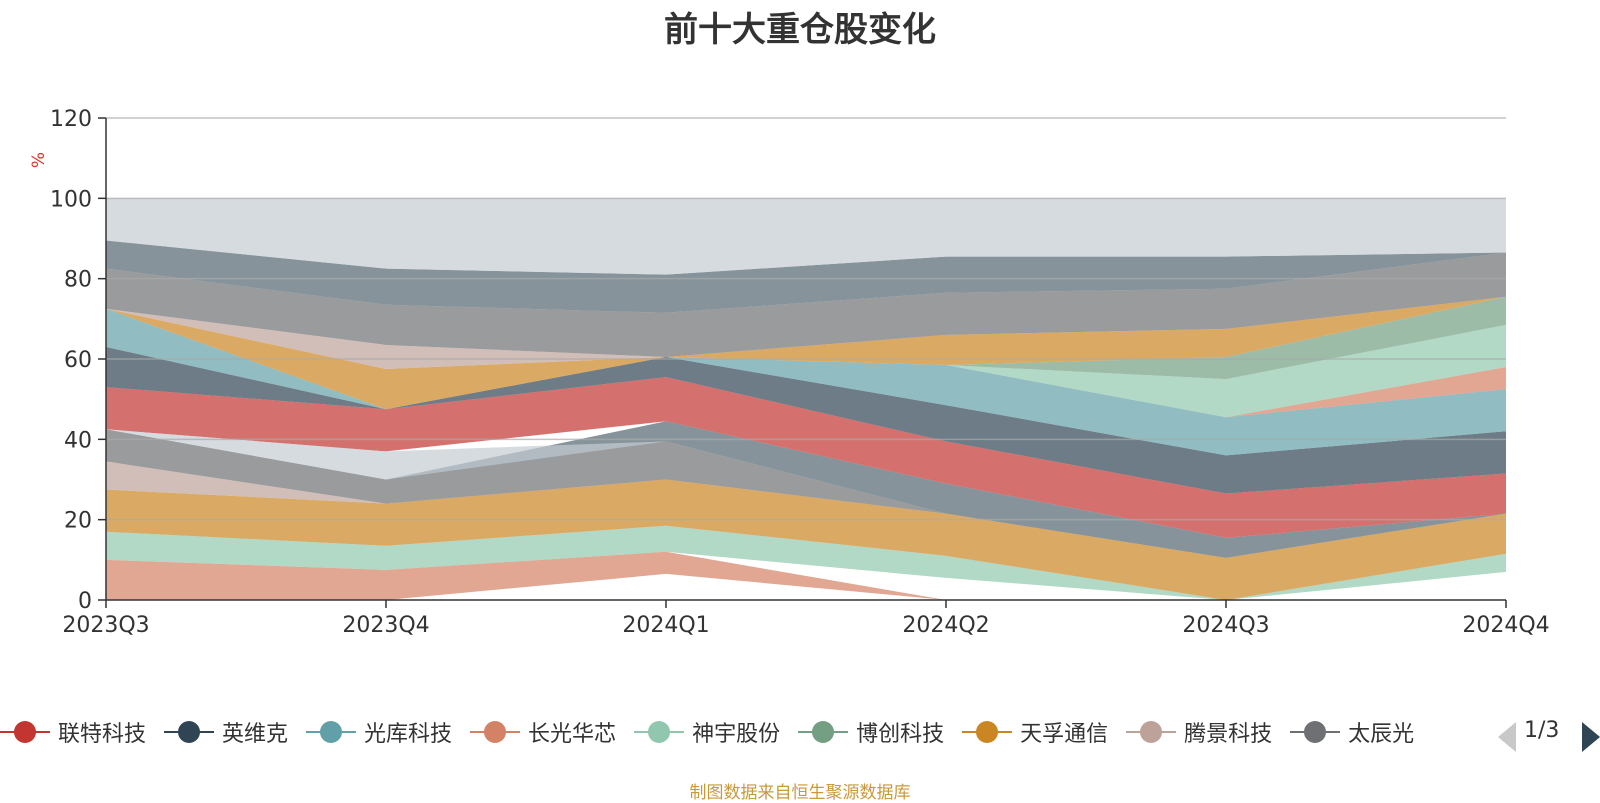 This screenshot has height=803, width=1600. What do you see at coordinates (800, 793) in the screenshot?
I see `source-note: 制图数据来自恒生聚源数据库` at bounding box center [800, 793].